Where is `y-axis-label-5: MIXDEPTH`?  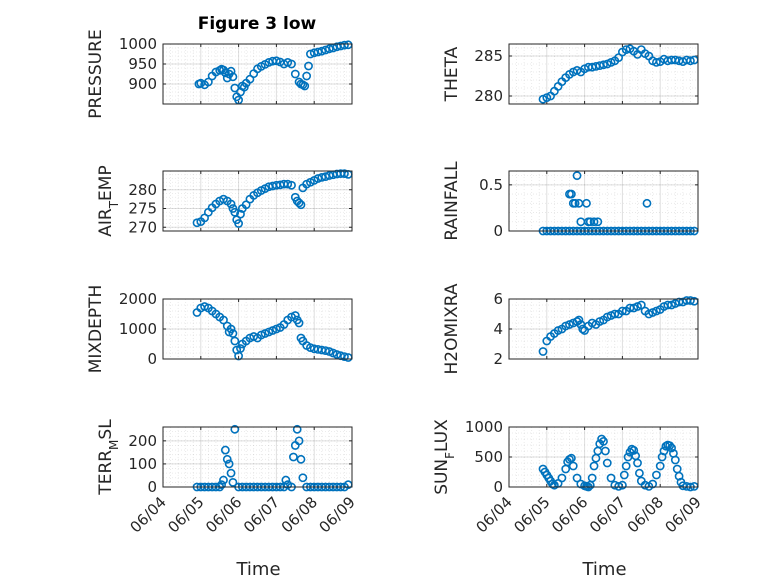 y-axis-label-5: MIXDEPTH is located at coordinates (96, 329).